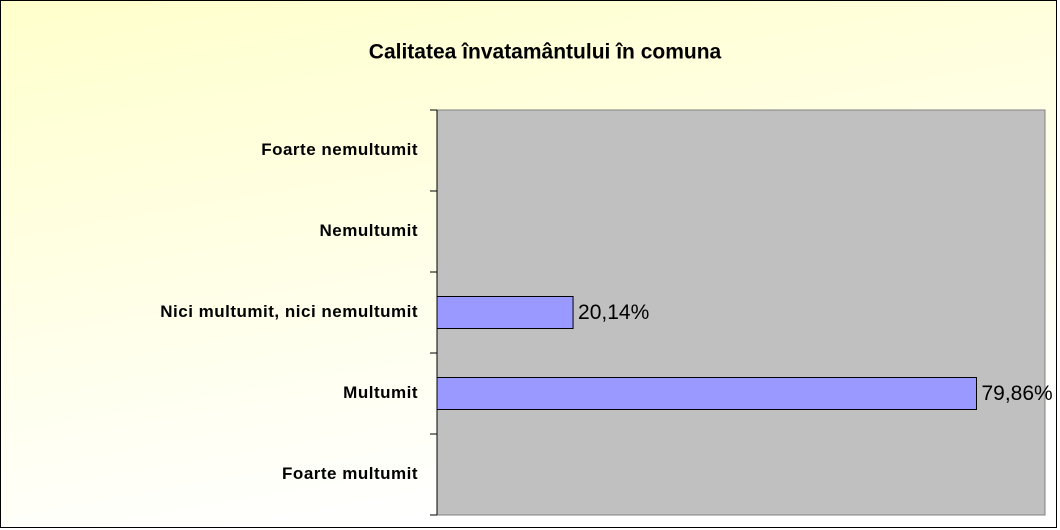 Image resolution: width=1060 pixels, height=530 pixels. Describe the element at coordinates (369, 230) in the screenshot. I see `y-tick-label: Nemultumit` at that location.